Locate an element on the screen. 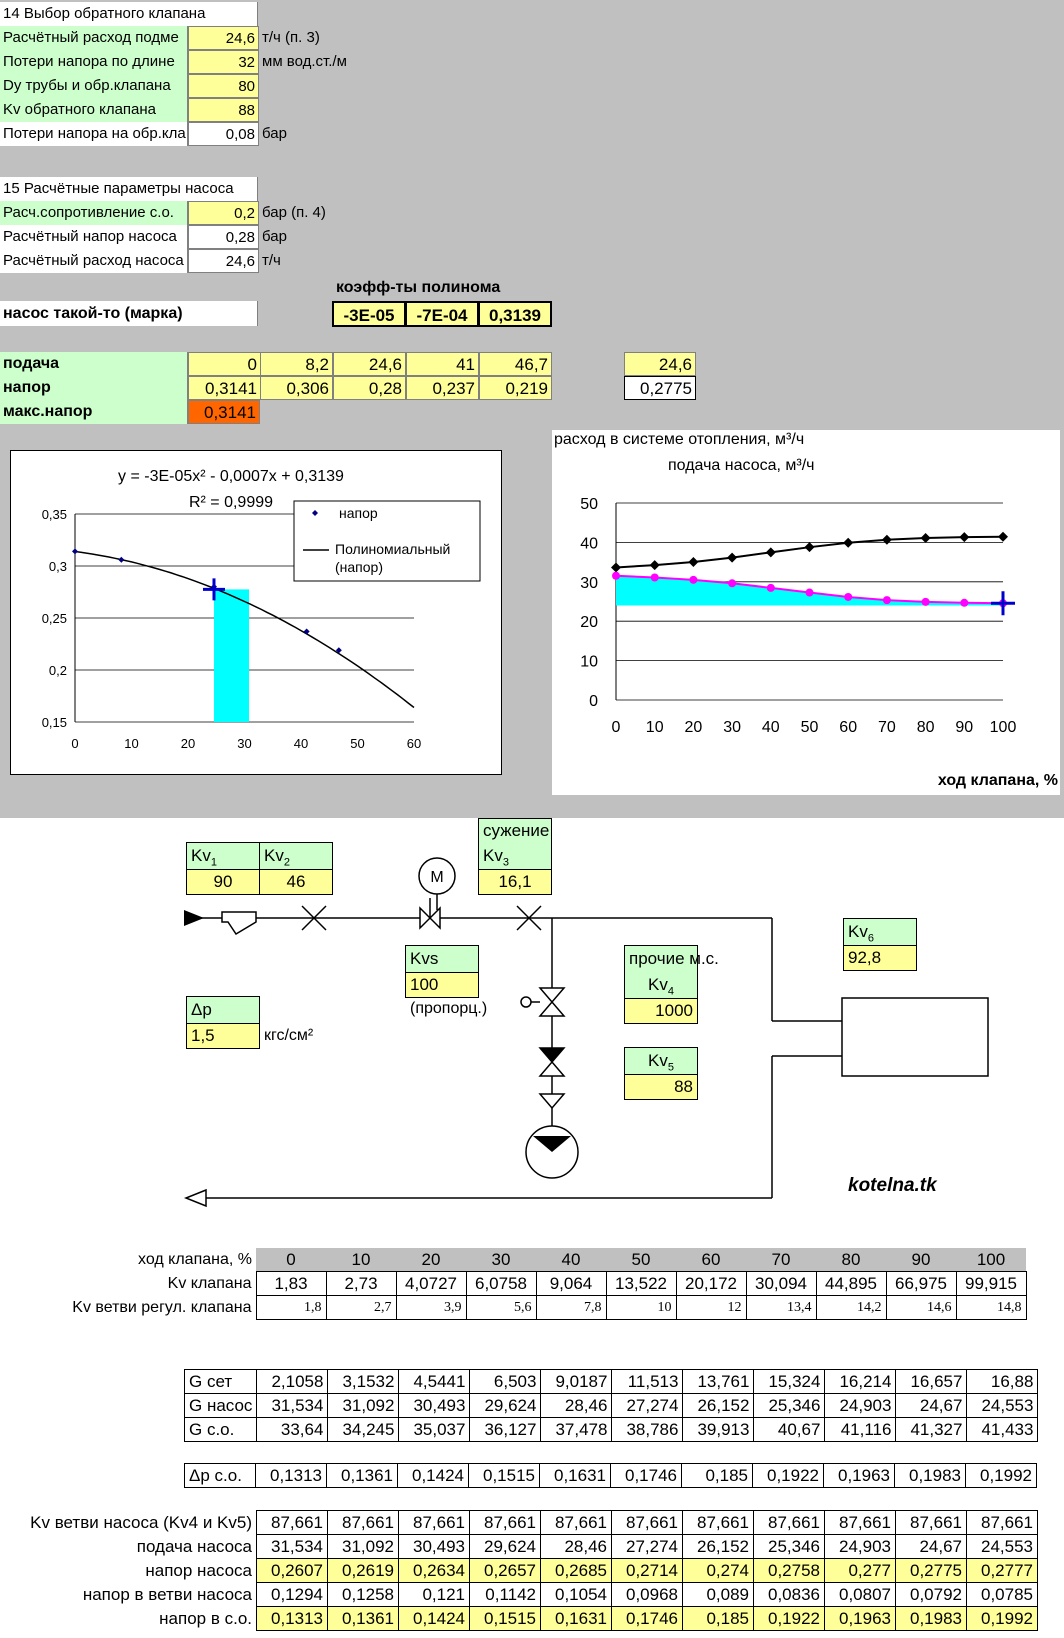 Image resolution: width=1064 pixels, height=1638 pixels. sec15-value: 0,28 is located at coordinates (223, 237).